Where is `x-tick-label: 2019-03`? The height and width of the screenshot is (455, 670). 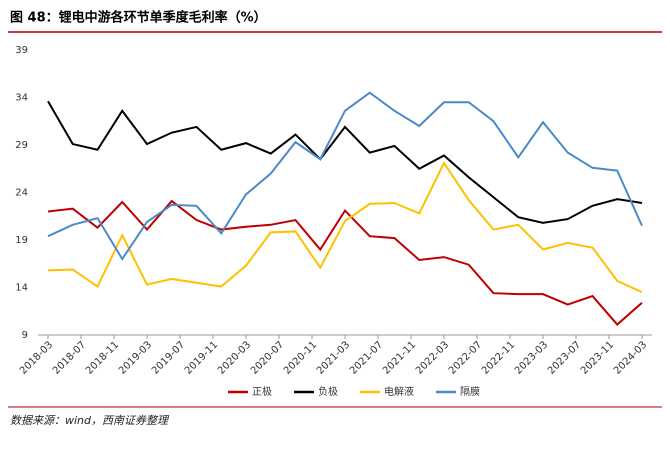 x-tick-label: 2019-03 is located at coordinates (135, 357).